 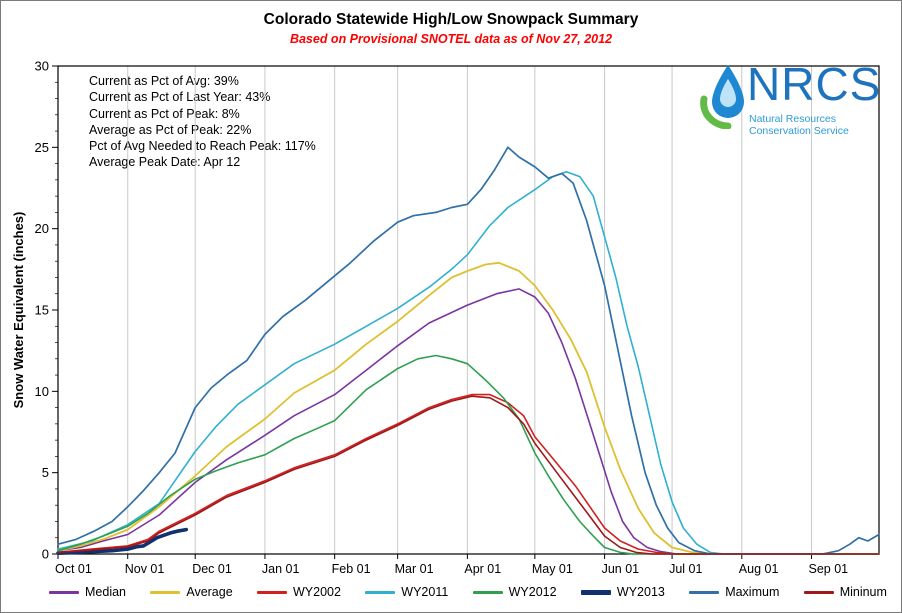 What do you see at coordinates (42, 66) in the screenshot?
I see `y-tick-label: 30` at bounding box center [42, 66].